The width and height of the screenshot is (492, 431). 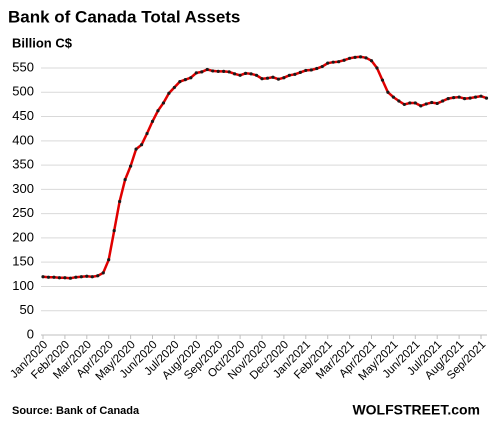 I want to click on chart-title: Bank of Canada Total Assets, so click(x=124, y=16).